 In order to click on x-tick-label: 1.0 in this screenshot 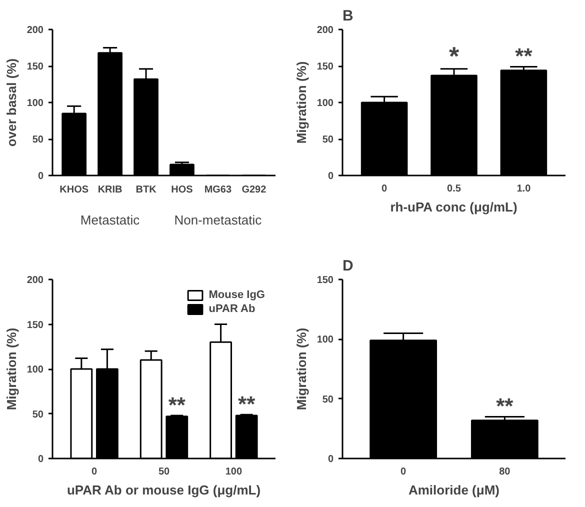, I will do `click(524, 189)`.